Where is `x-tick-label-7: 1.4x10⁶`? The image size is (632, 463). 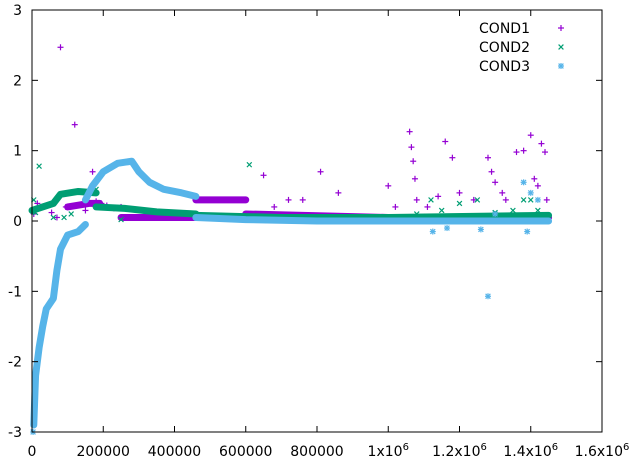
x-tick-label-7: 1.4x10⁶ is located at coordinates (530, 451).